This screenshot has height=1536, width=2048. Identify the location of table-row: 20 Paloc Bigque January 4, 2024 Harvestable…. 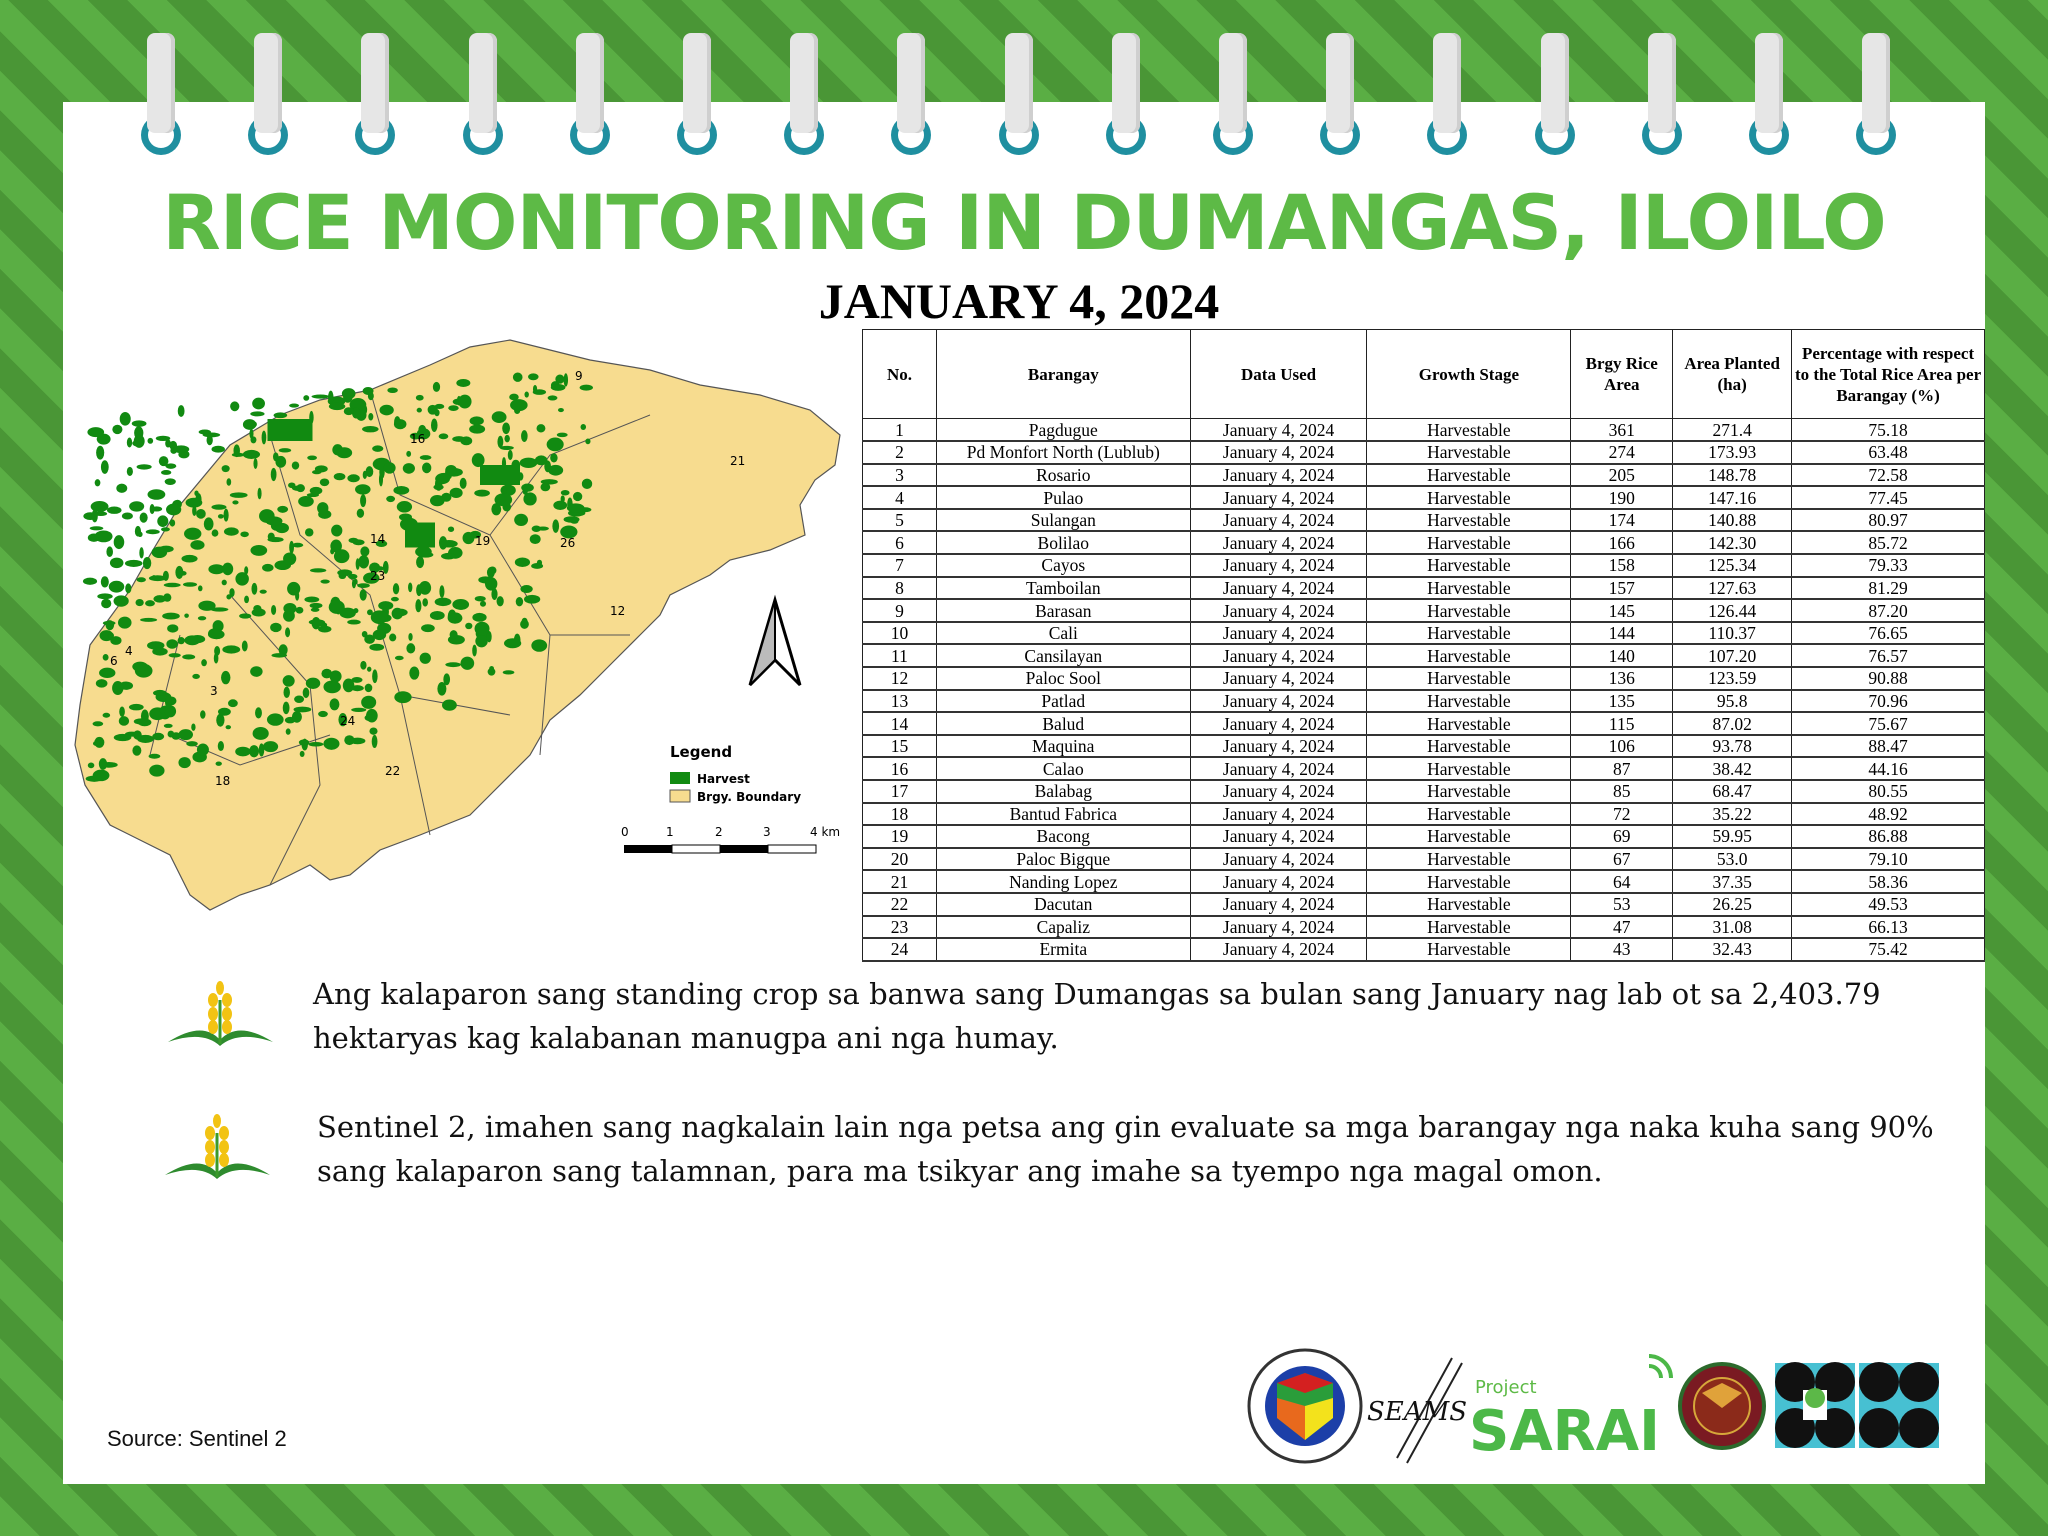
(1423, 859).